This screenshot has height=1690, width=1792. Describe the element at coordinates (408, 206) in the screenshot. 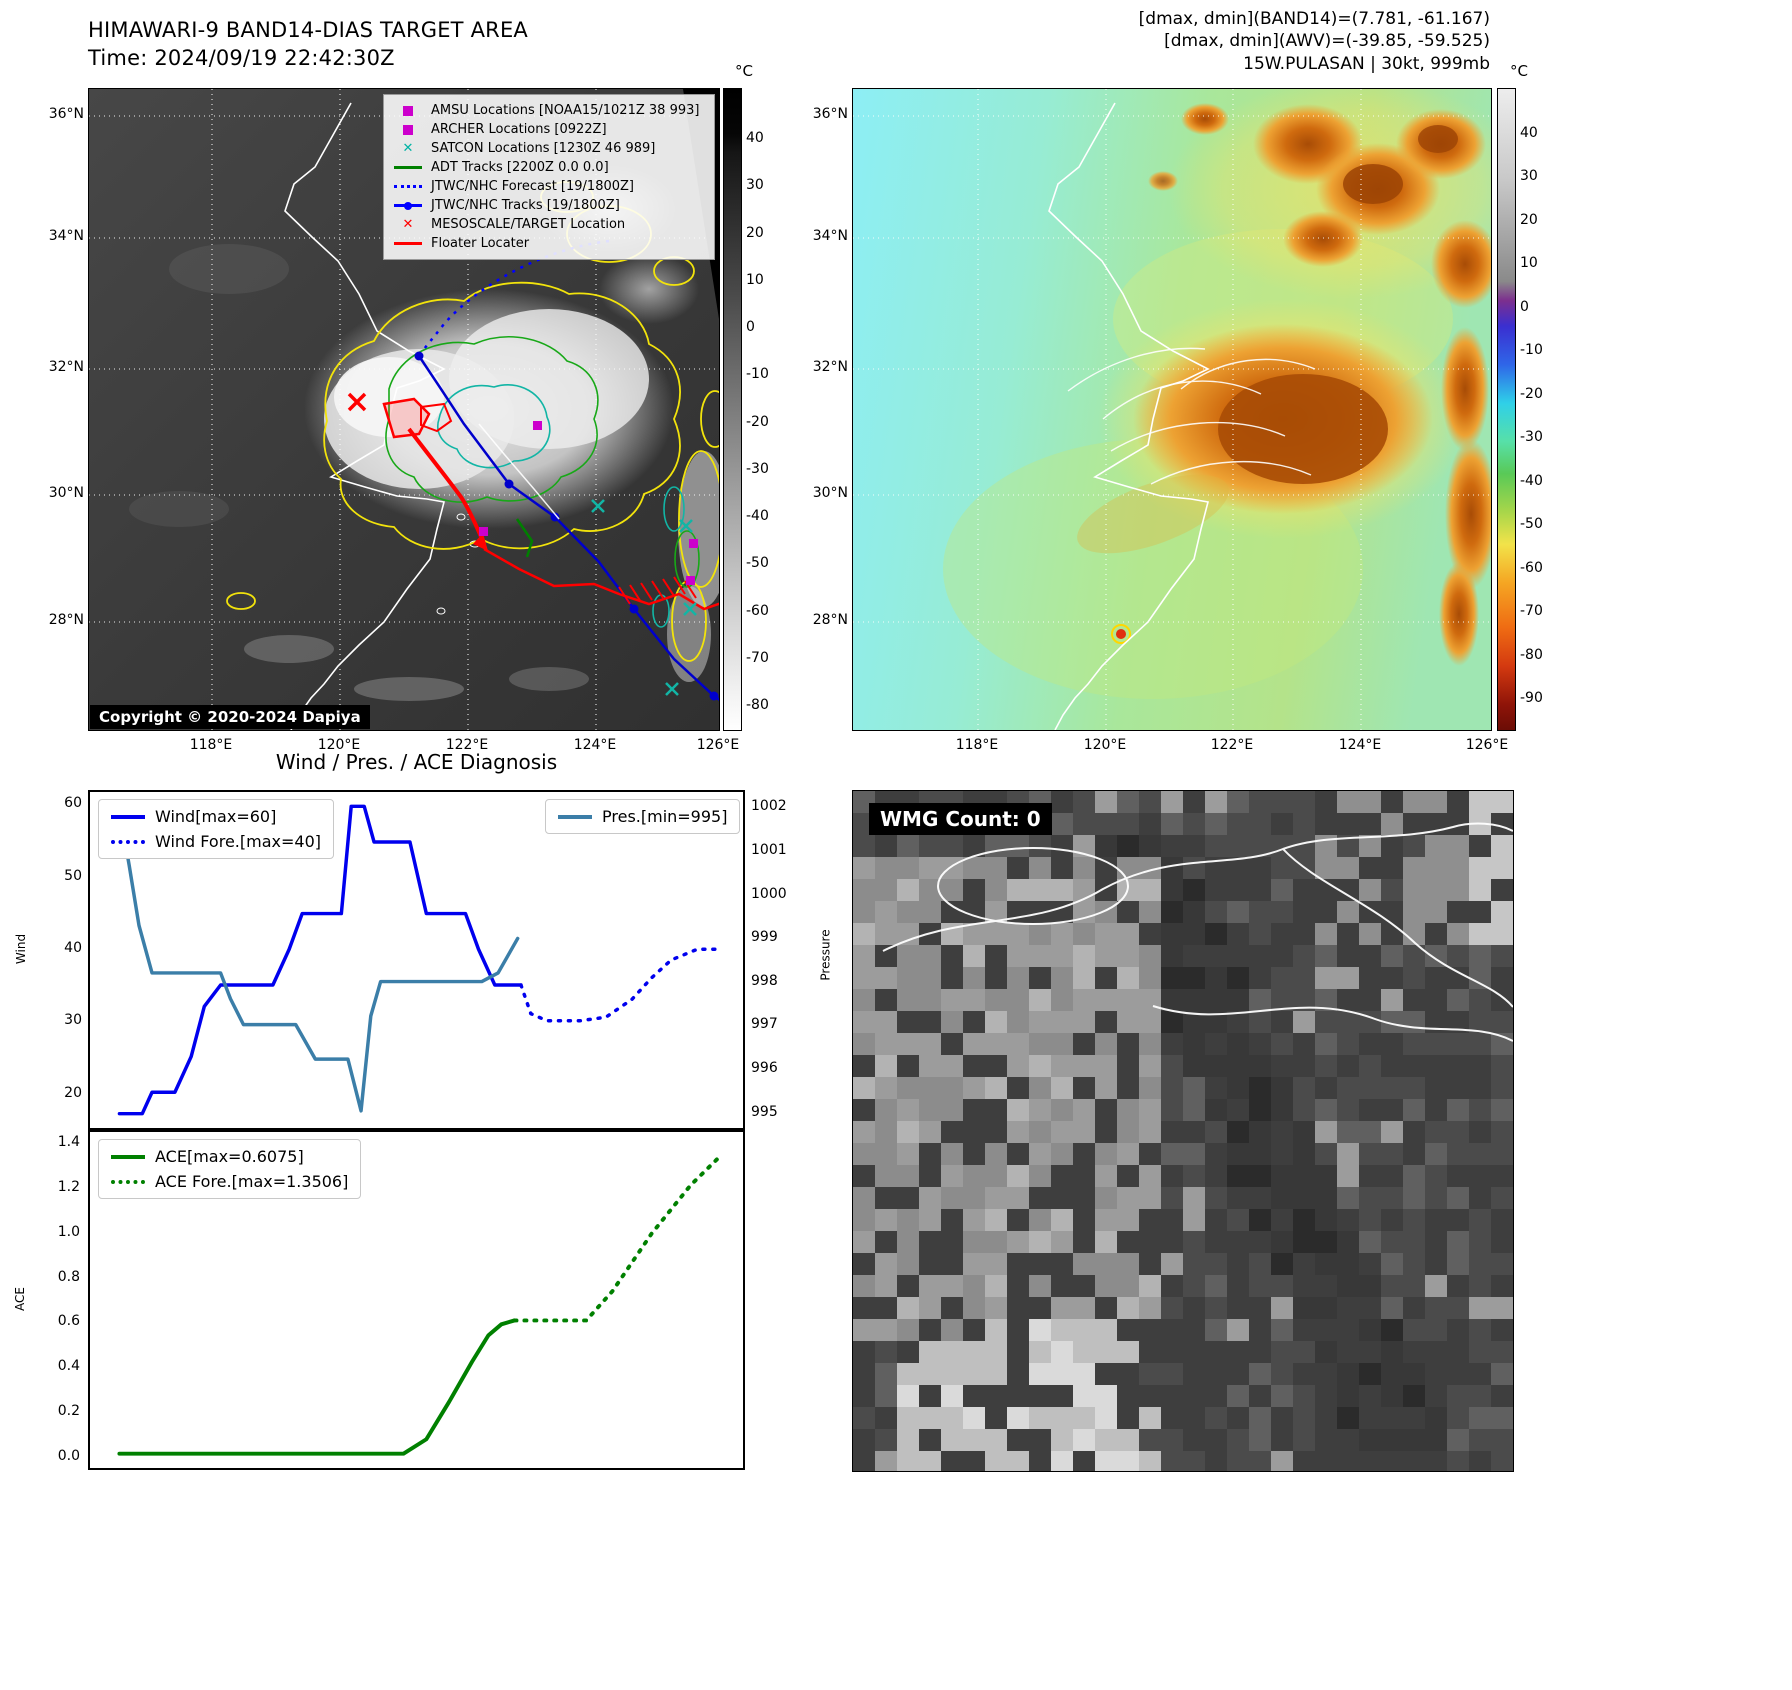

I see `line-dot-marker-icon` at that location.